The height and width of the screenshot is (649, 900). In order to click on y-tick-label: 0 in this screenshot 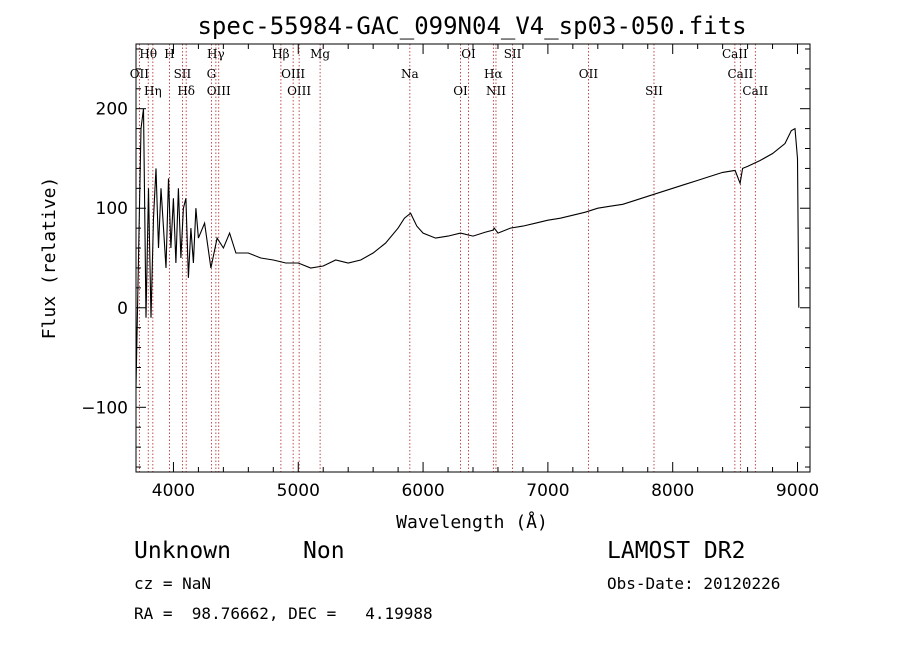, I will do `click(122, 309)`.